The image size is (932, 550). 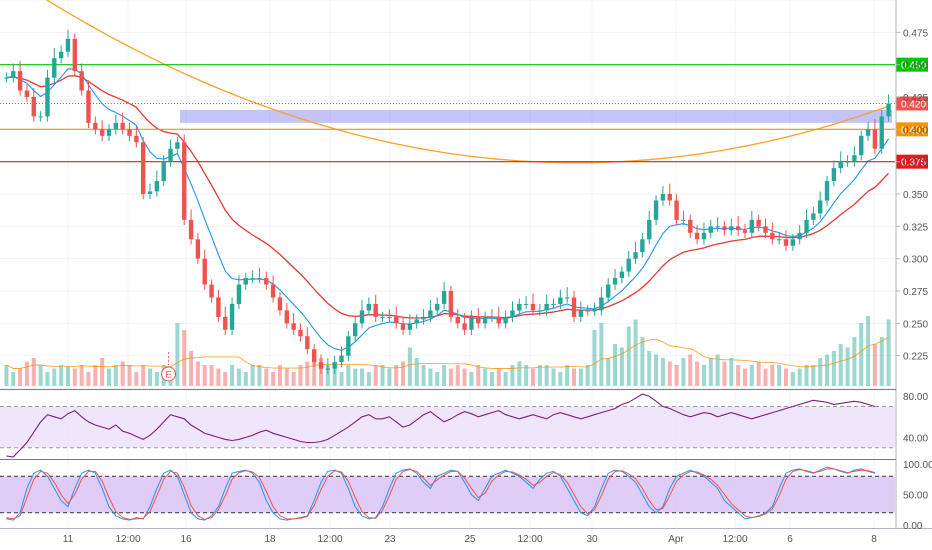 I want to click on osc2-band, so click(x=447, y=494).